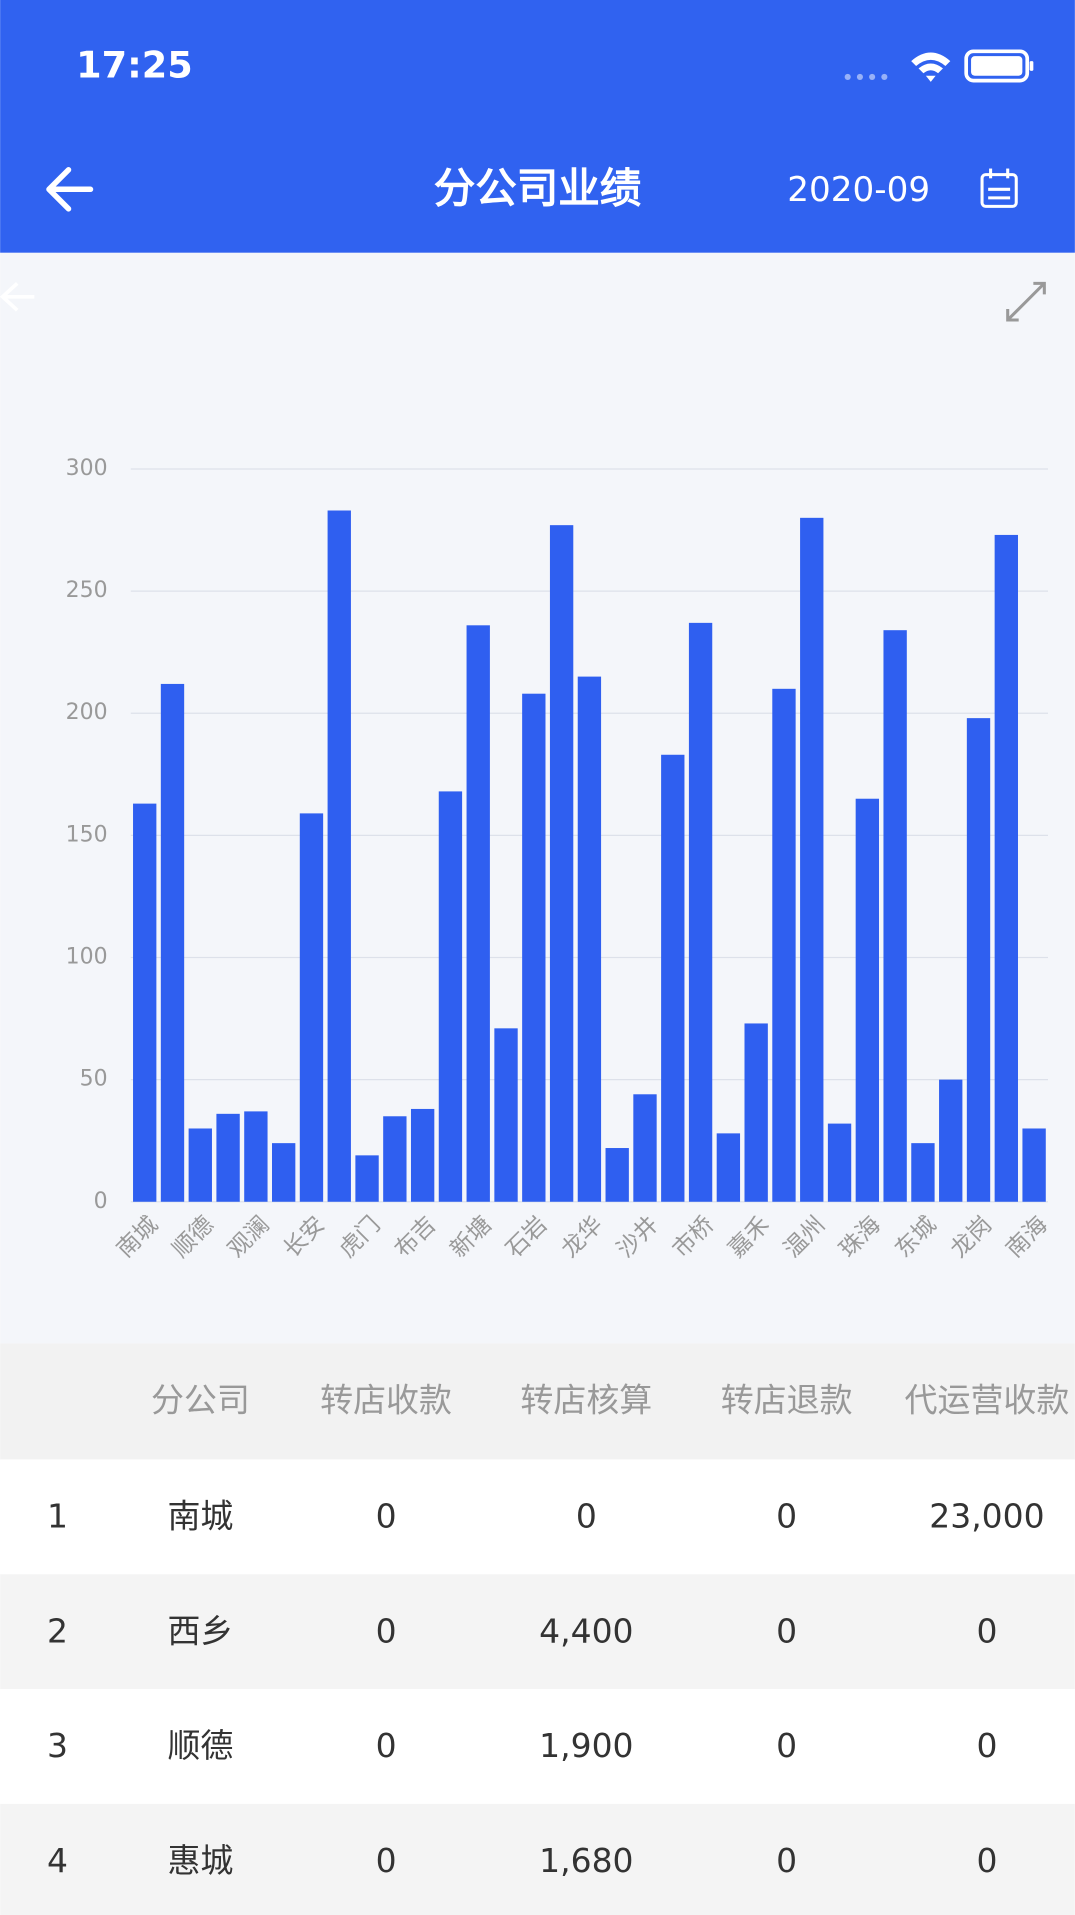 The image size is (1075, 1915). I want to click on expand-button, so click(1026, 301).